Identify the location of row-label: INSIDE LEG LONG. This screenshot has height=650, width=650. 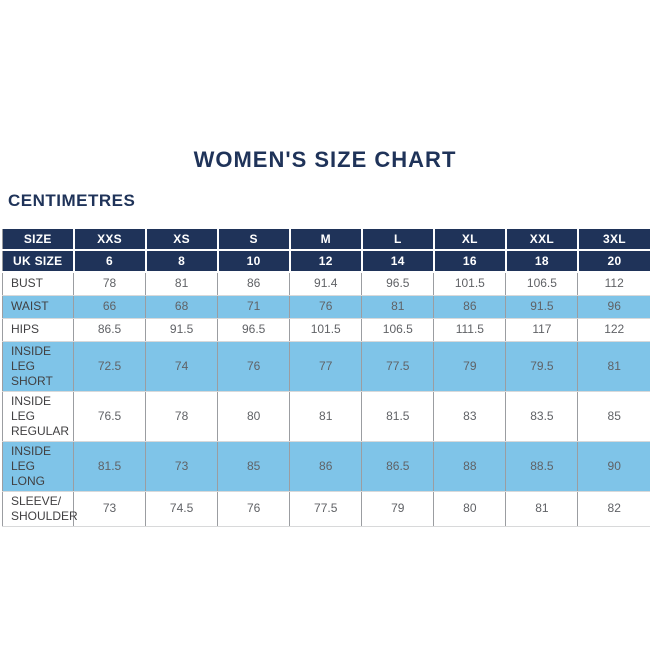
(38, 466).